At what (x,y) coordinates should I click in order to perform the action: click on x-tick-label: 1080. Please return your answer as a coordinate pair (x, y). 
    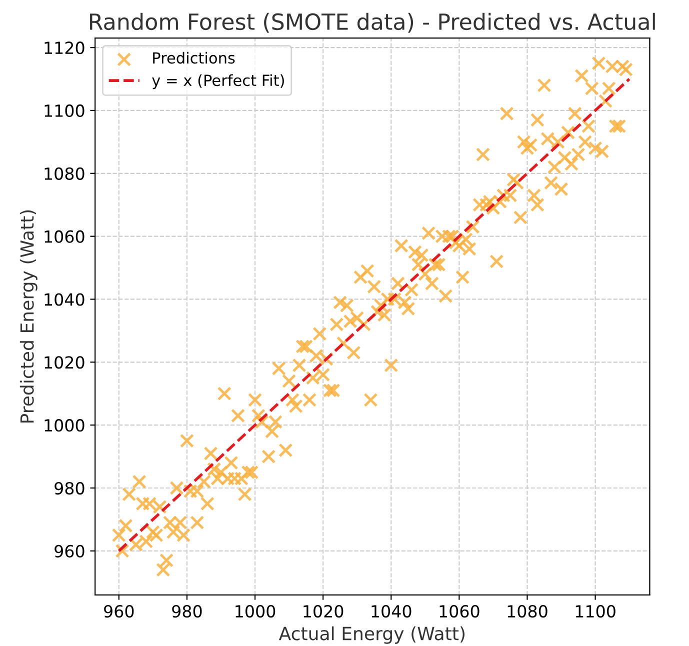
    Looking at the image, I should click on (528, 611).